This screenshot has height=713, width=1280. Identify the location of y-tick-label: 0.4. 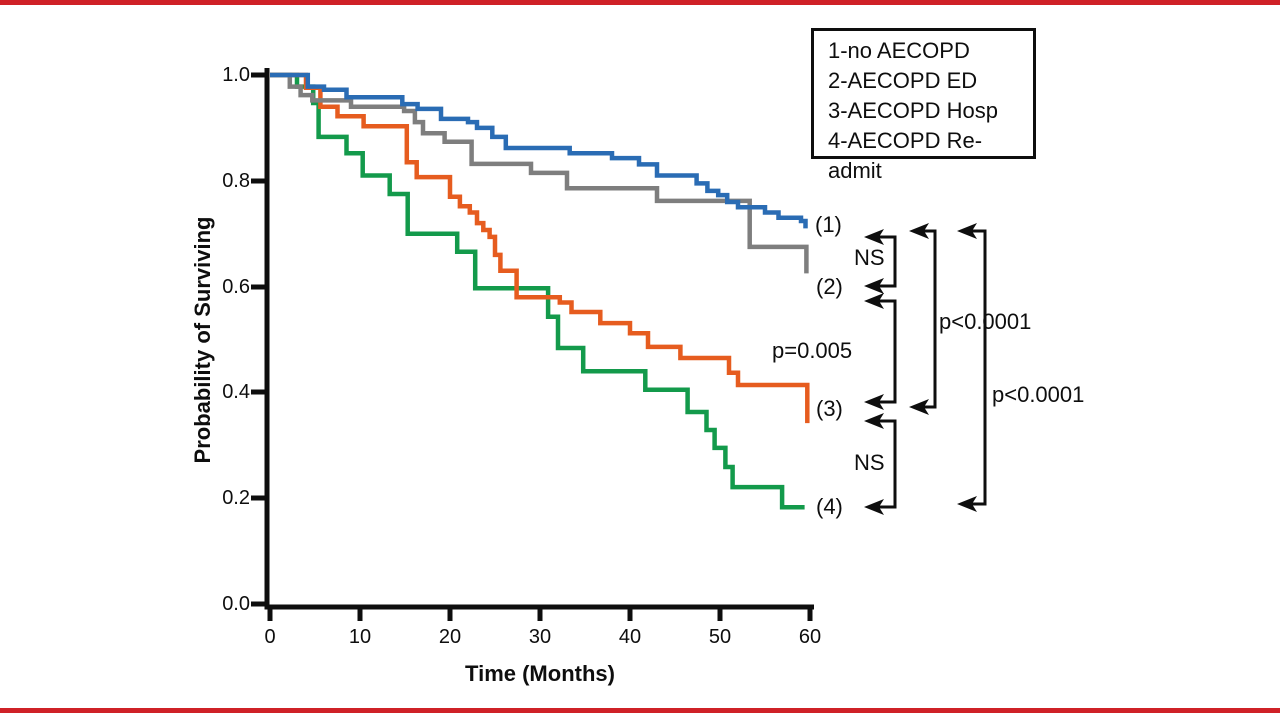
(236, 392).